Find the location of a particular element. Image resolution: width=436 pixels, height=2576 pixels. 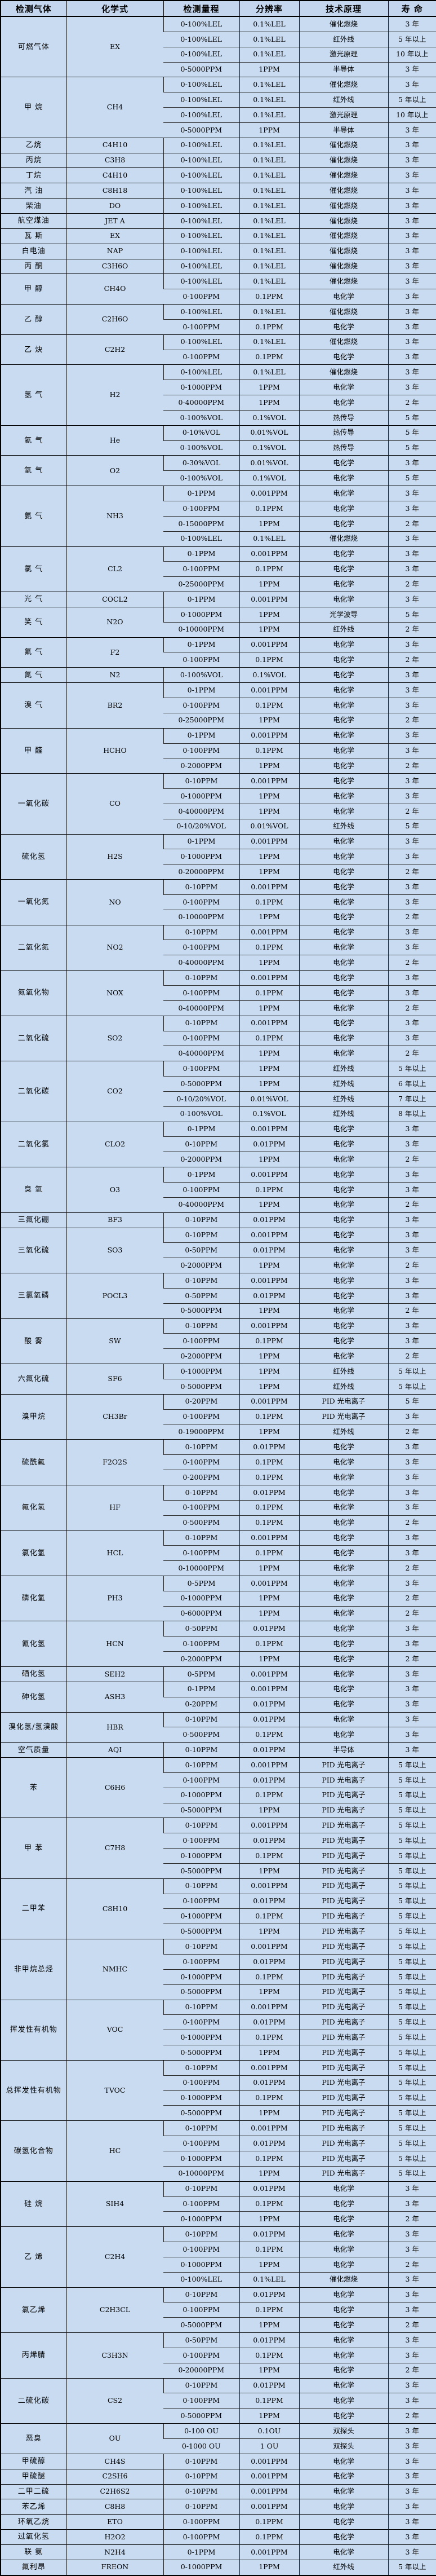

formula-cell: HF is located at coordinates (114, 1507).